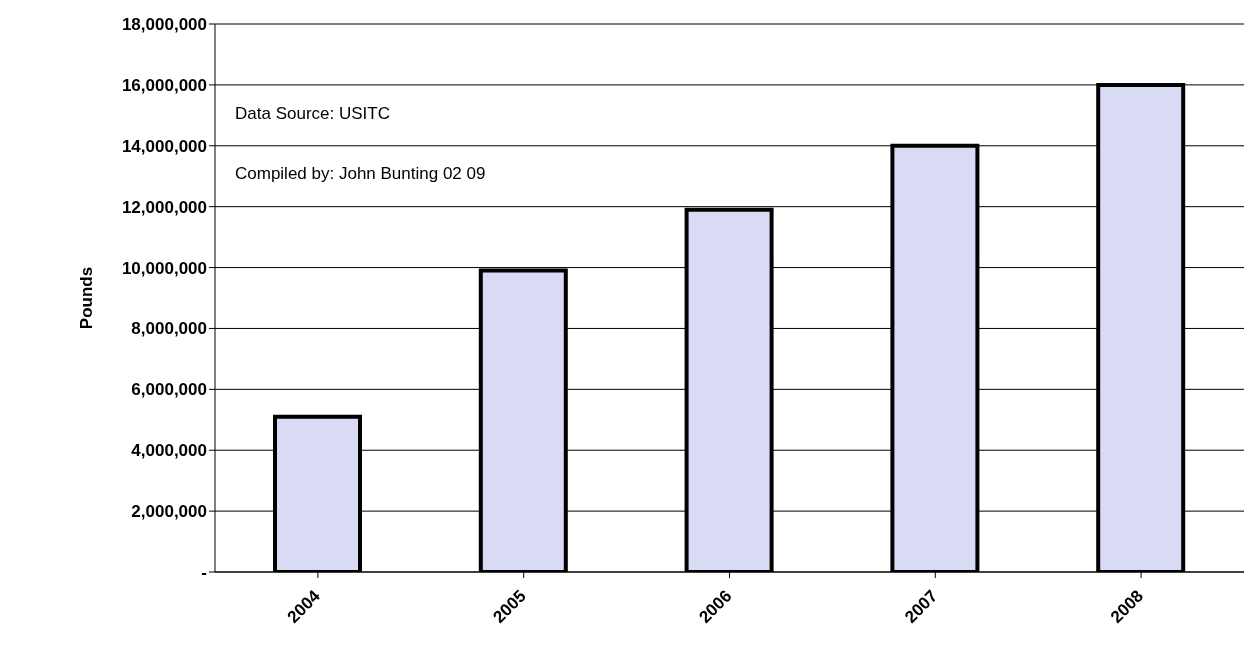 The image size is (1244, 656). I want to click on y-tick-label: 14,000,000, so click(164, 146).